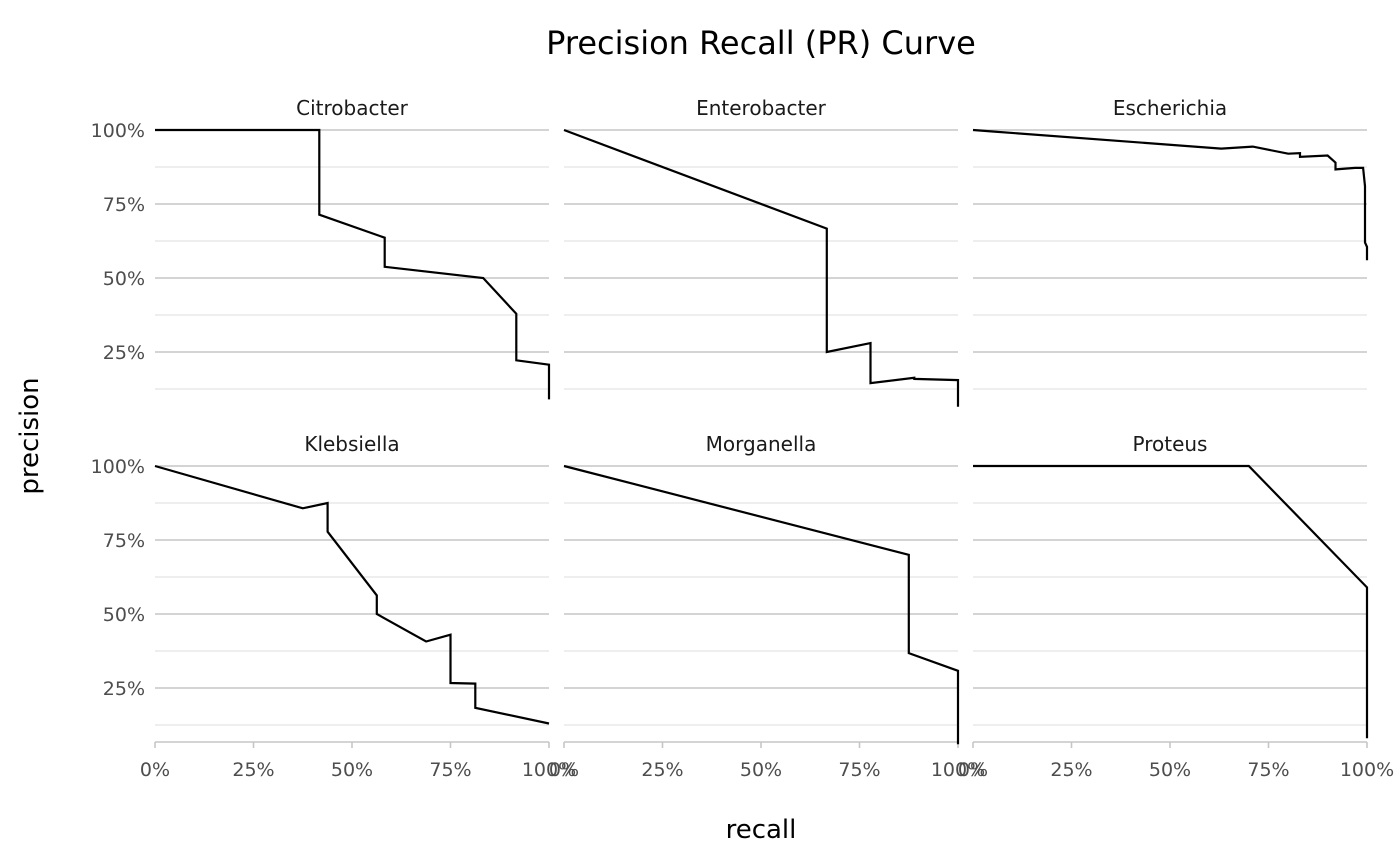 The image size is (1400, 866). What do you see at coordinates (1170, 444) in the screenshot?
I see `facet-label: Proteus` at bounding box center [1170, 444].